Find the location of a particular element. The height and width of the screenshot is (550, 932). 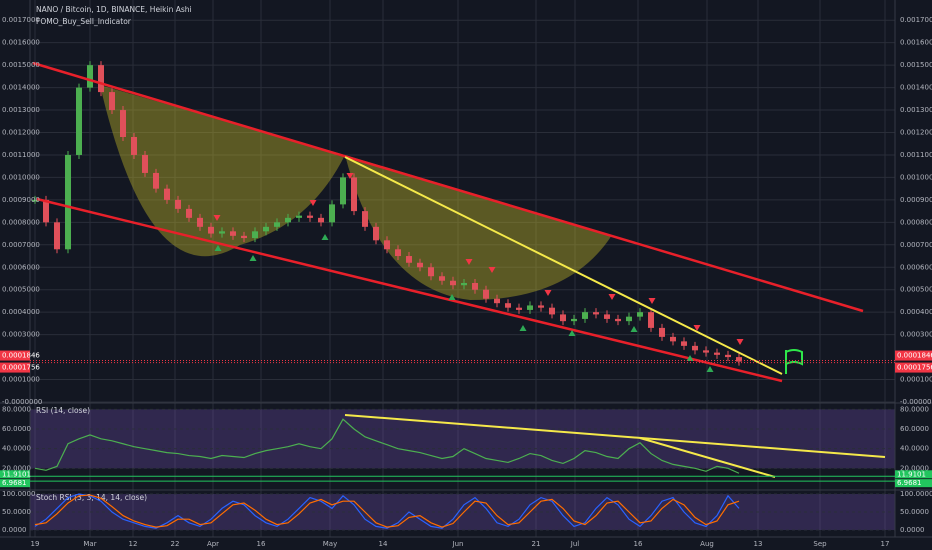

x-tick-label: 17 is located at coordinates (885, 544).